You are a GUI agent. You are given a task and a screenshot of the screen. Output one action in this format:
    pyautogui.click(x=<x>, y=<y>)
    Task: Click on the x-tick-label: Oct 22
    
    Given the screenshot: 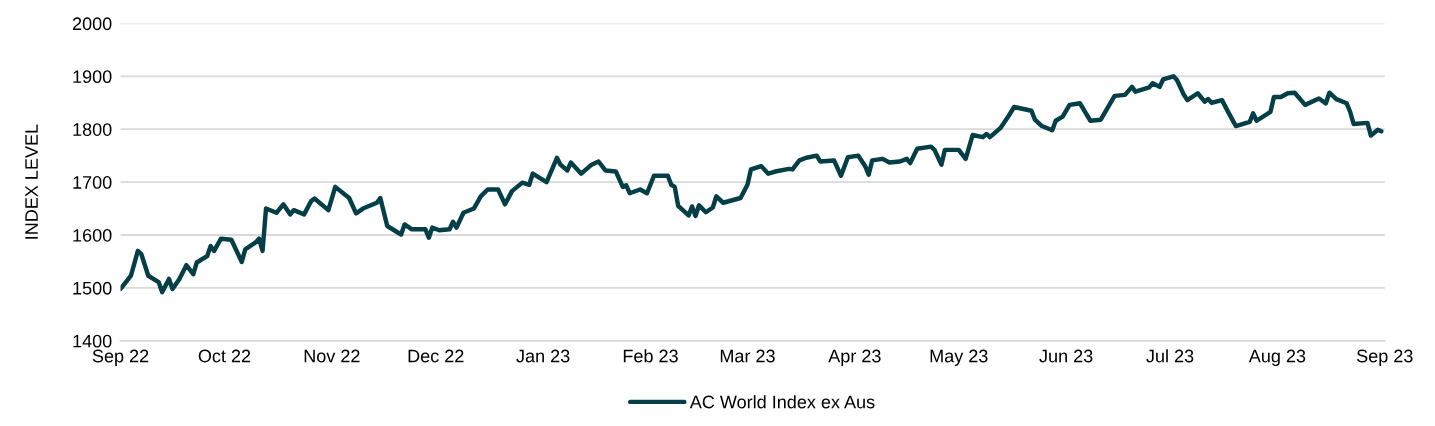 What is the action you would take?
    pyautogui.click(x=224, y=356)
    